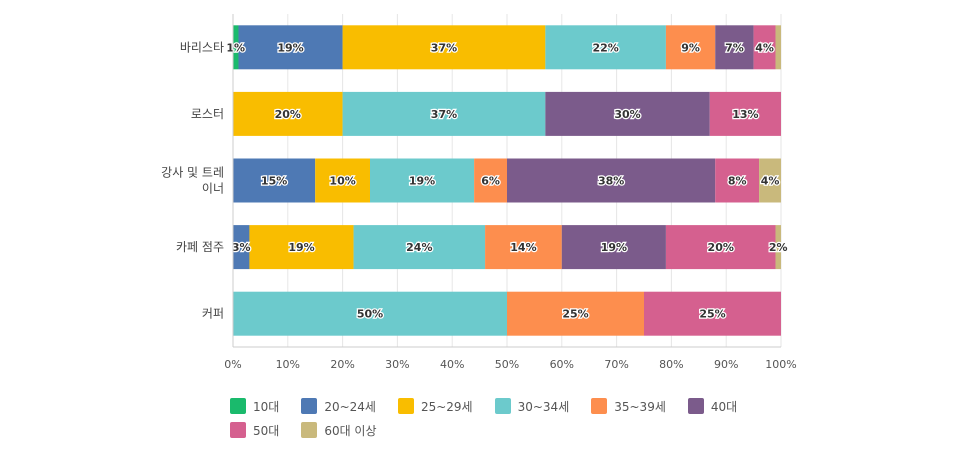 The image size is (980, 455). I want to click on data-label: 13%, so click(745, 114).